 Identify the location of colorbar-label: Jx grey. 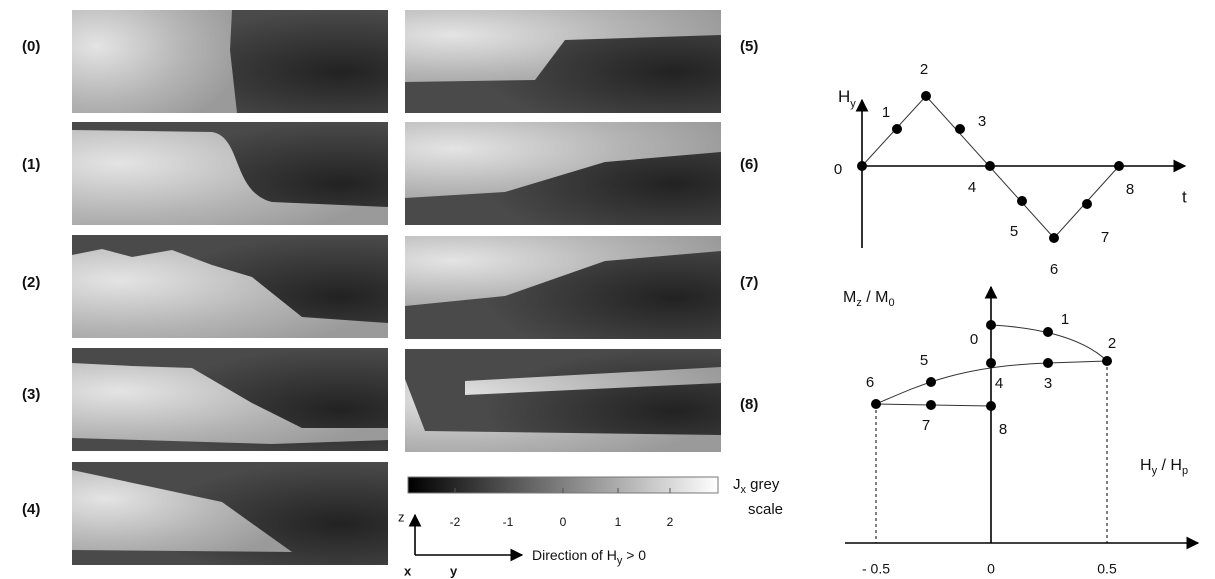
(756, 486).